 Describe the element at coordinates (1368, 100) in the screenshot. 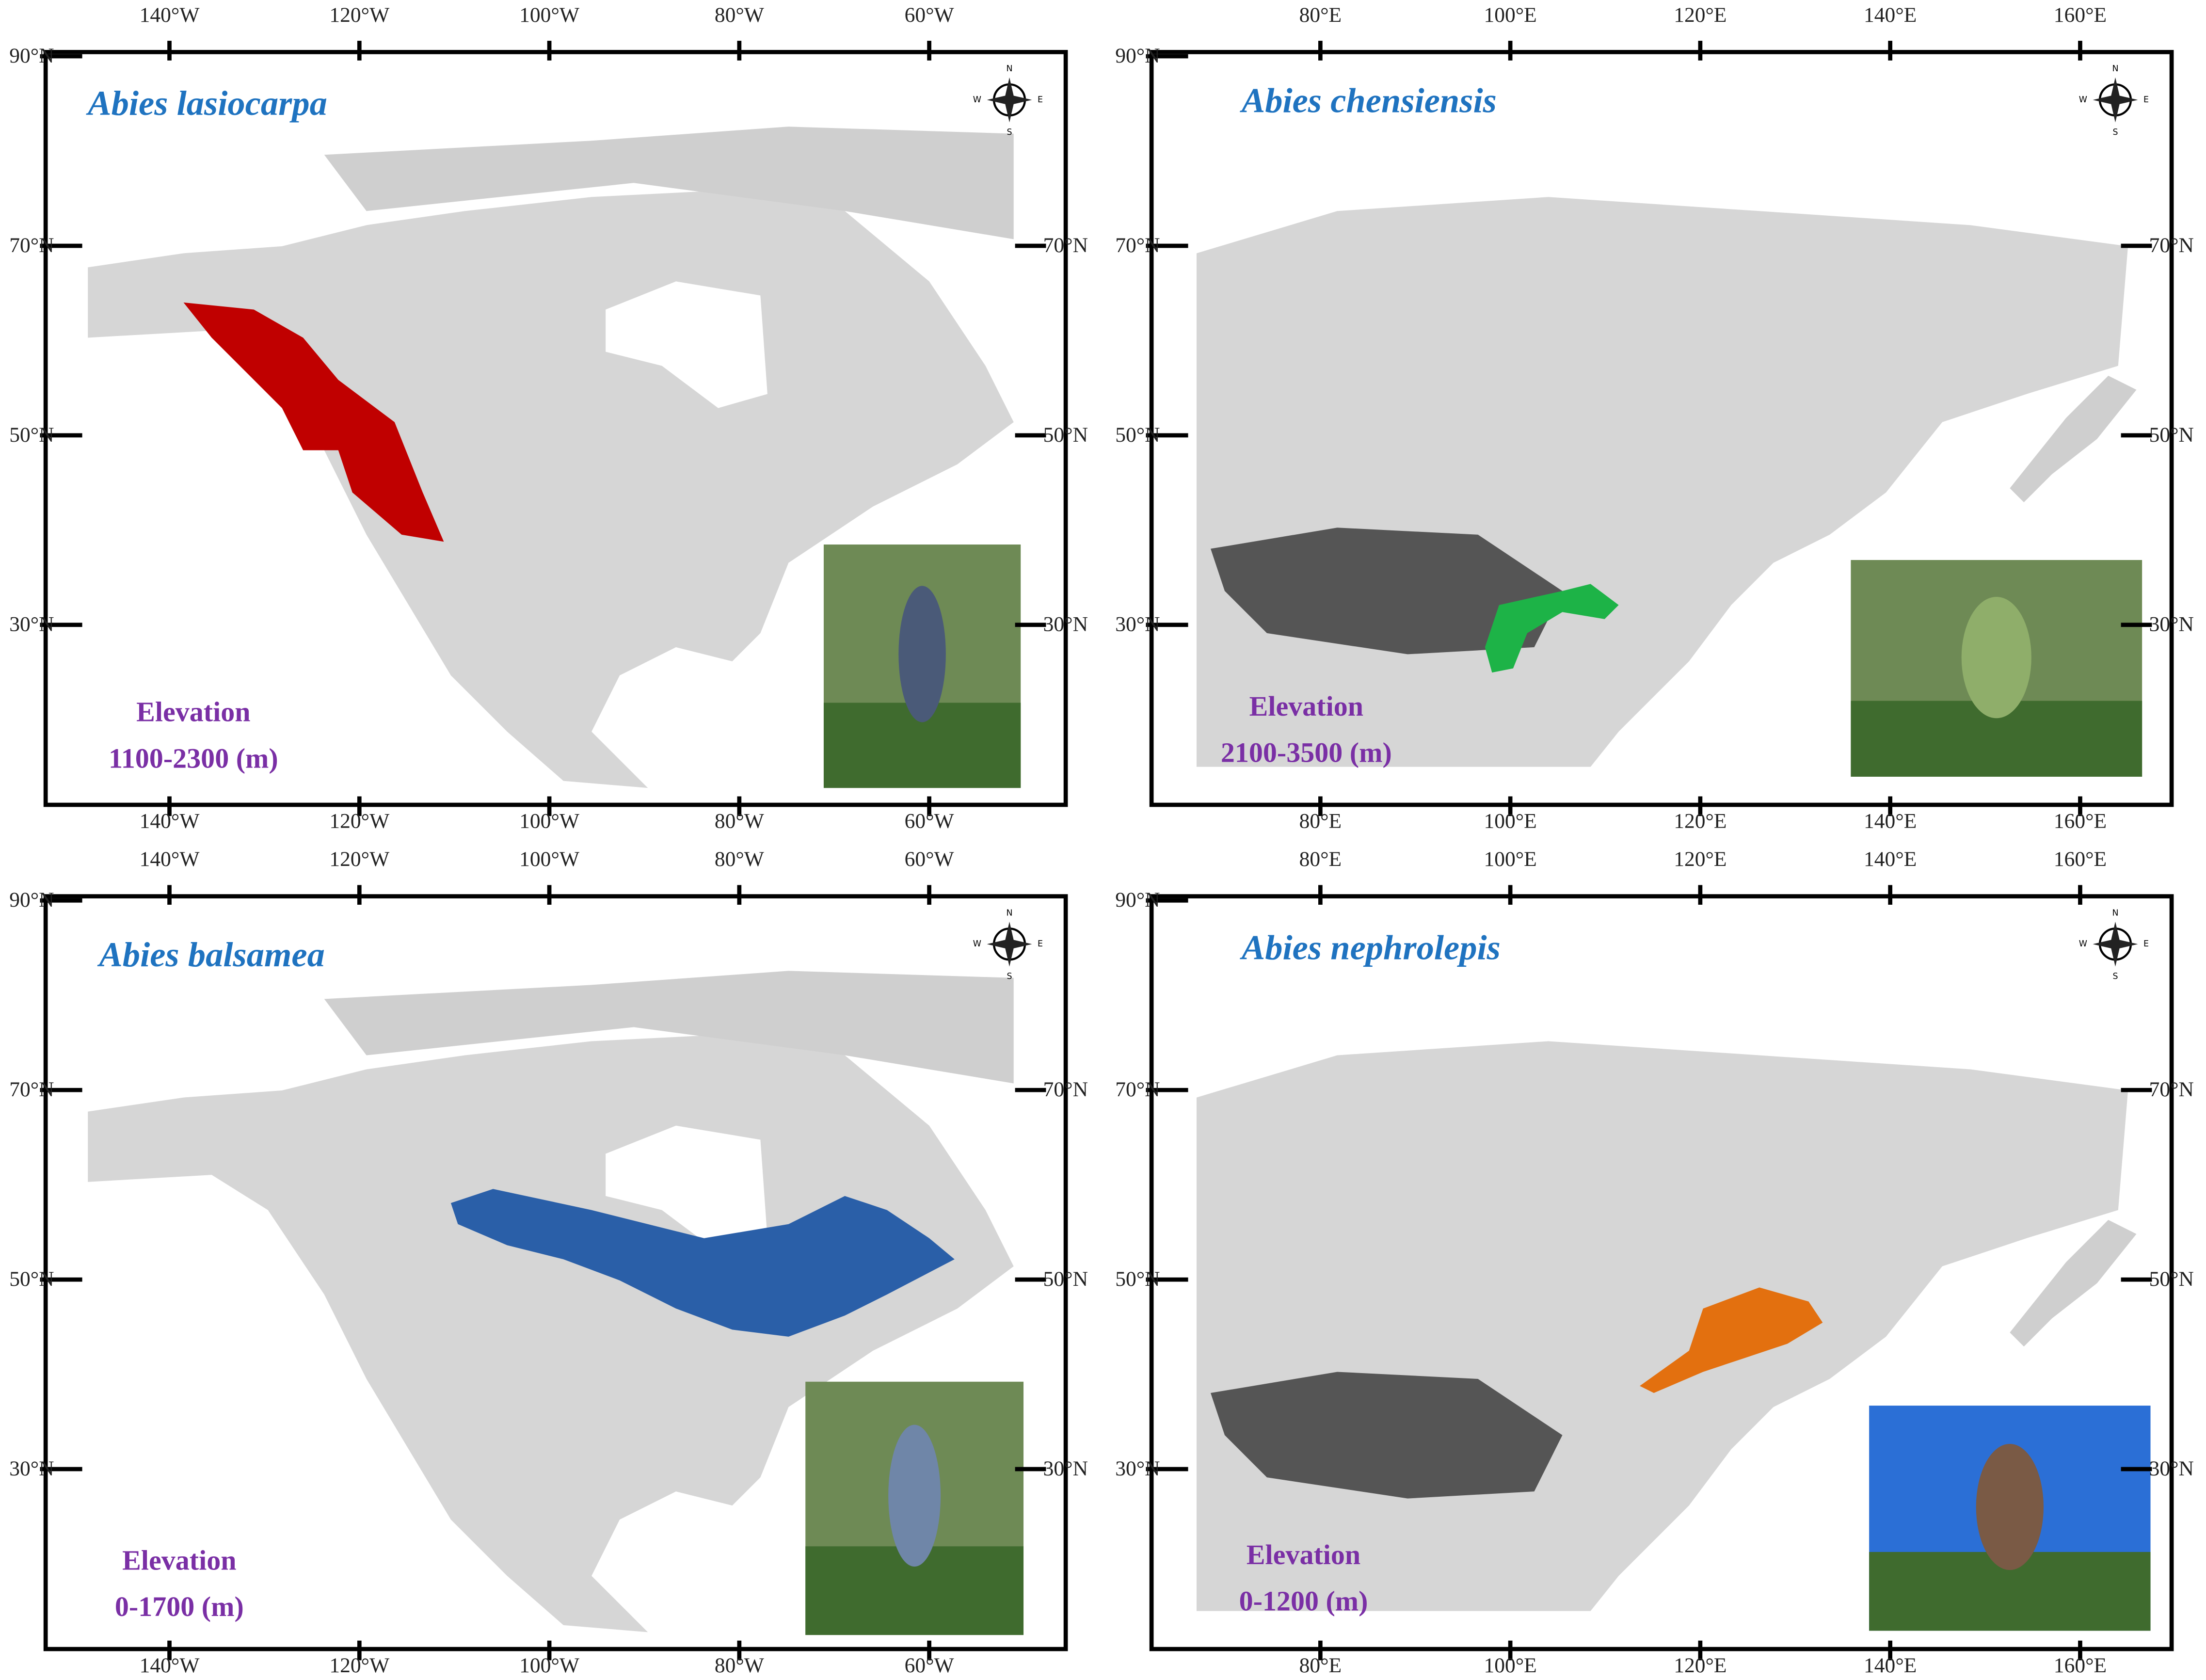

I see `species-title: Abies chensiensis` at that location.